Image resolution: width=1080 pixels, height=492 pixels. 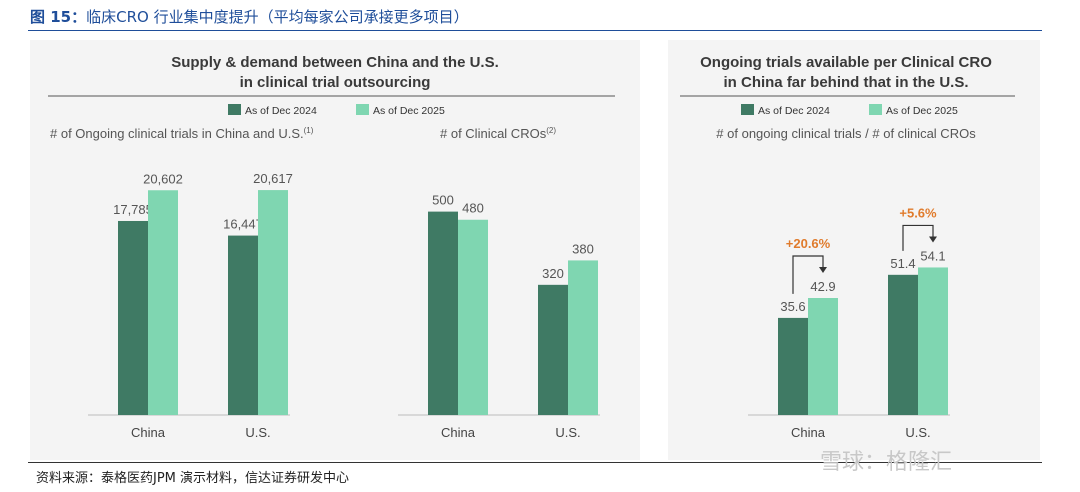 I want to click on data-label-p3-c2-s1: 51.4, so click(x=902, y=263).